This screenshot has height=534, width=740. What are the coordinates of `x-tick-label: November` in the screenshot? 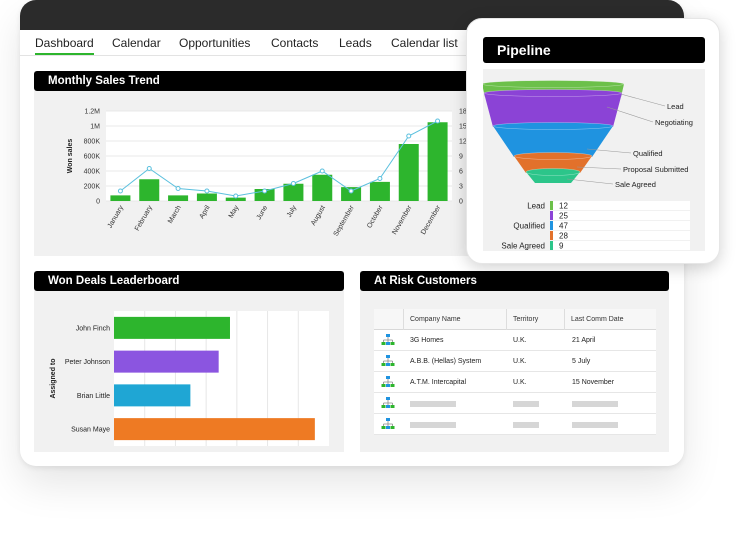 It's located at (402, 220).